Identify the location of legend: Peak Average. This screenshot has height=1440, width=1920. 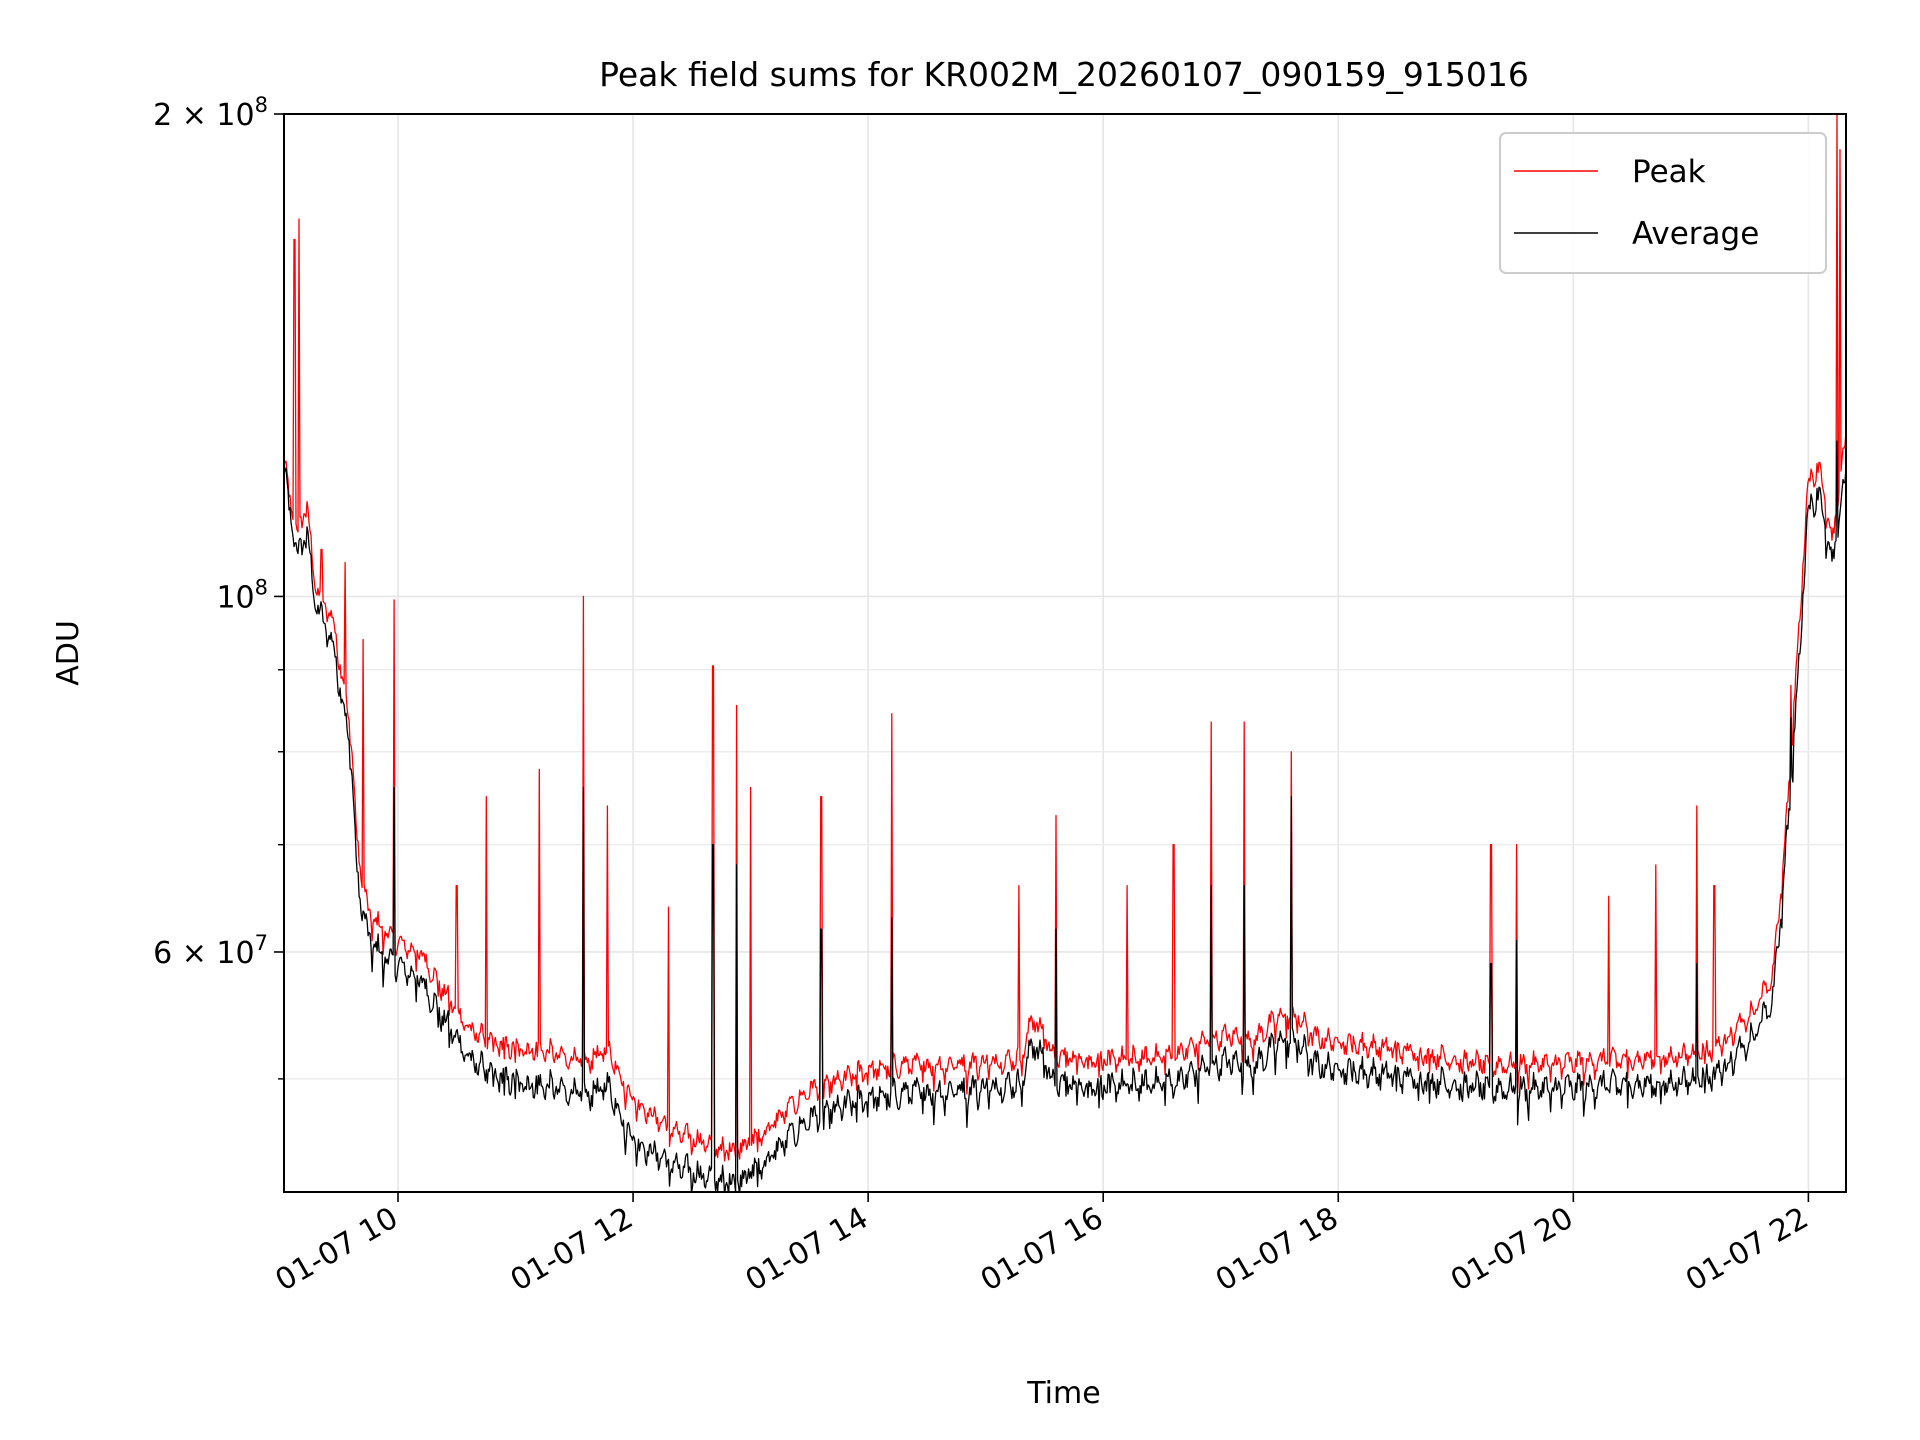
(1663, 203).